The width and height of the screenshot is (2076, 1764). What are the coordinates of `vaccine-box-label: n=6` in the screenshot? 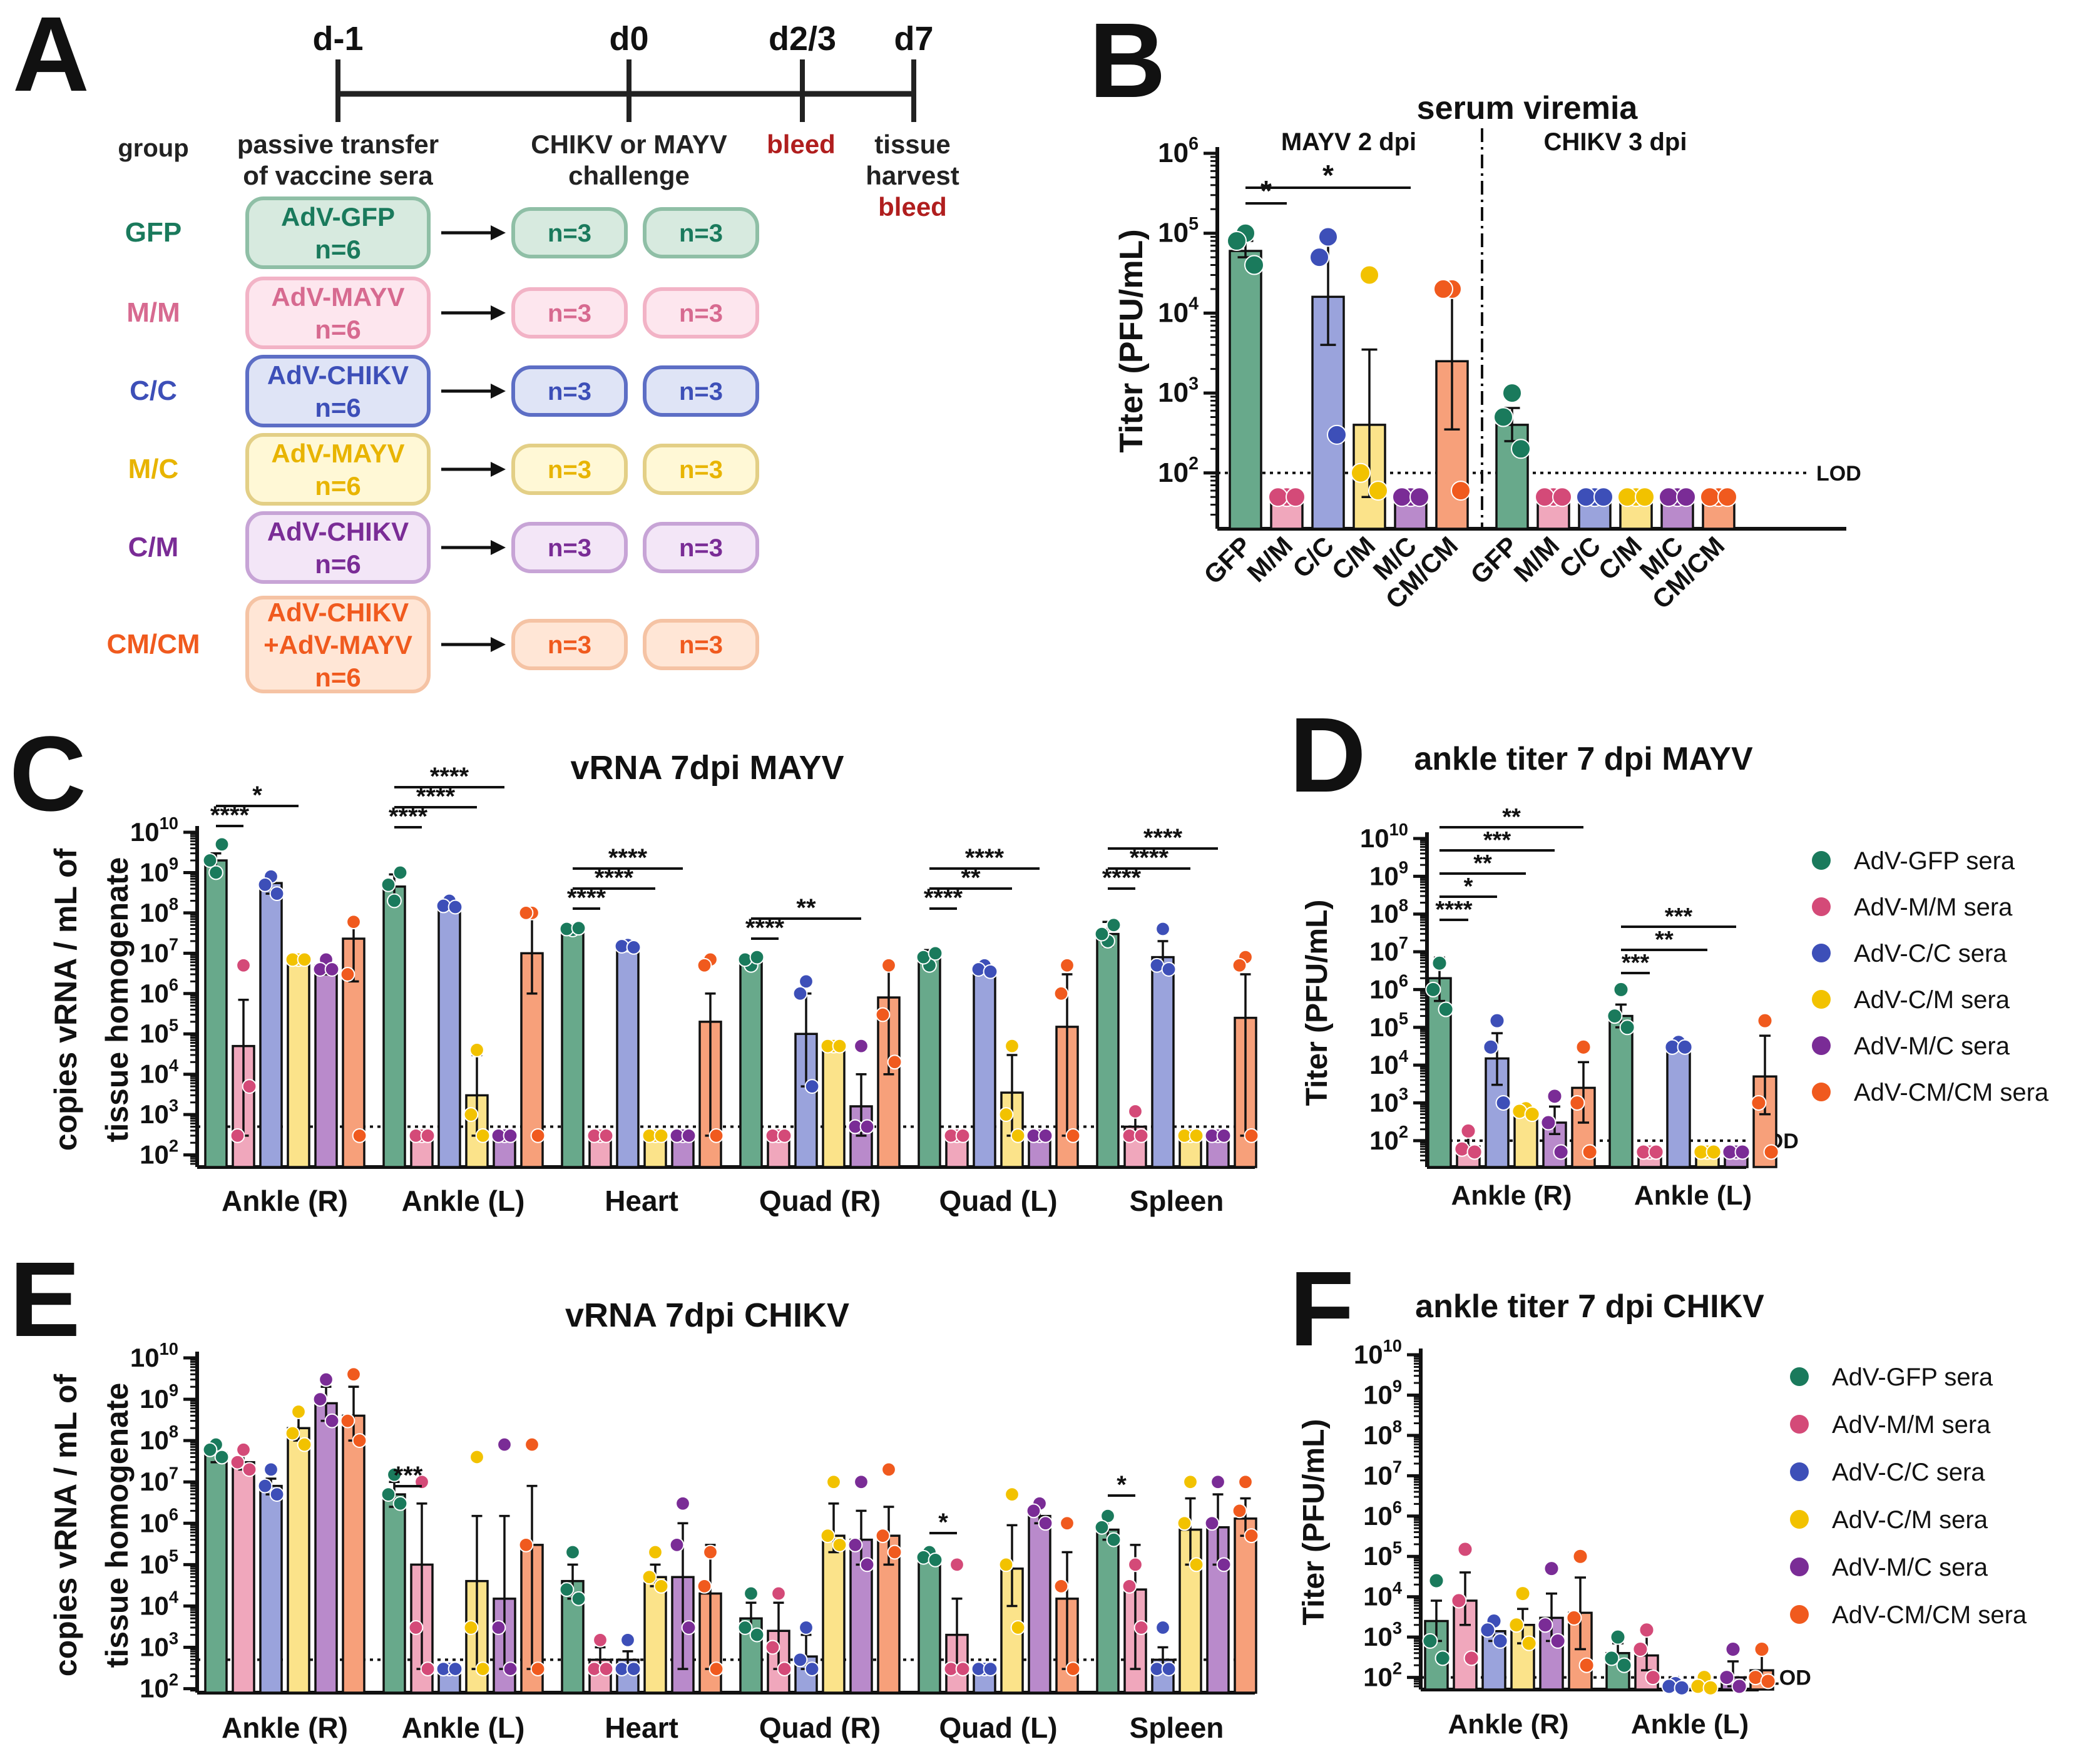 It's located at (338, 677).